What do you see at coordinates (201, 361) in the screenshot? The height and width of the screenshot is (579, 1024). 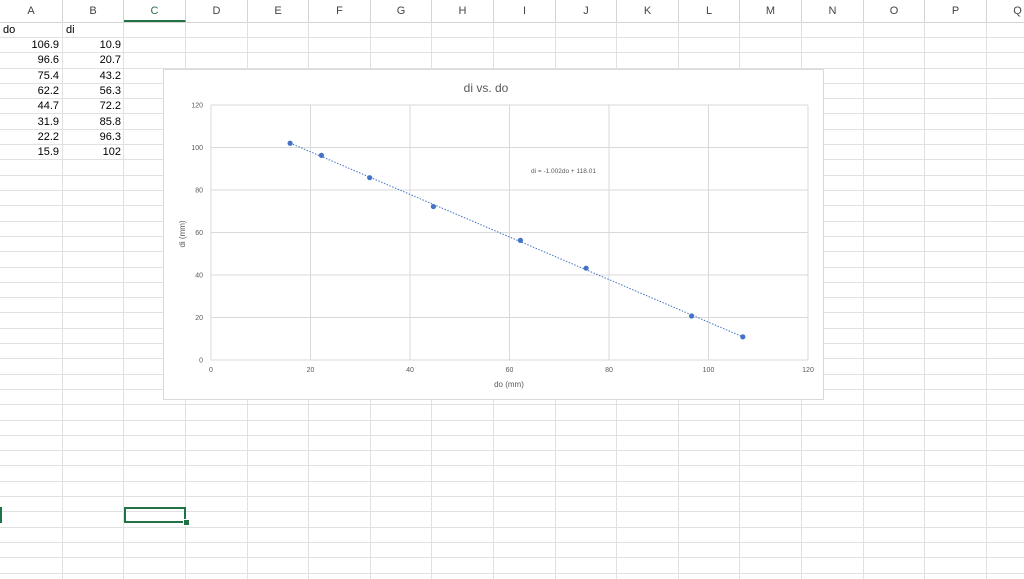 I see `y-tick-label: 0` at bounding box center [201, 361].